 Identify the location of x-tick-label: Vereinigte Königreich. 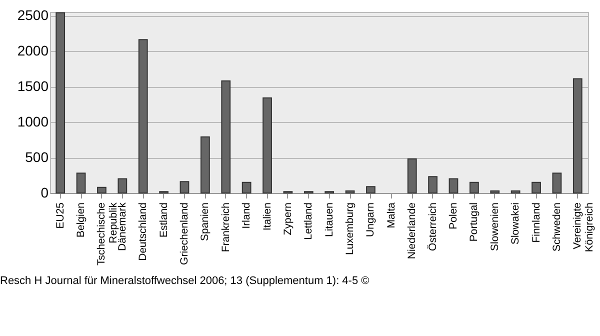
(584, 227).